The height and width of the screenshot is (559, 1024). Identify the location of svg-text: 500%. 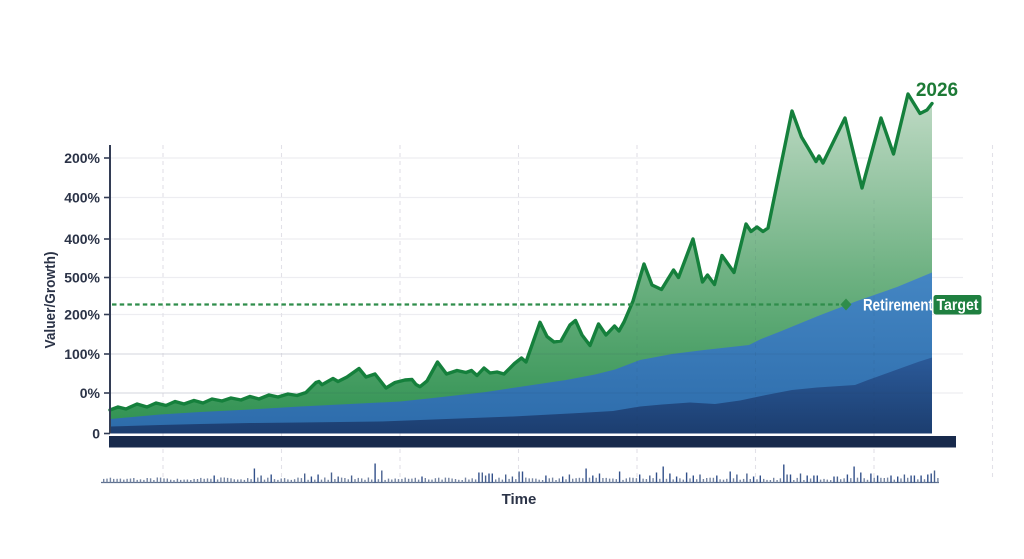
(82, 277).